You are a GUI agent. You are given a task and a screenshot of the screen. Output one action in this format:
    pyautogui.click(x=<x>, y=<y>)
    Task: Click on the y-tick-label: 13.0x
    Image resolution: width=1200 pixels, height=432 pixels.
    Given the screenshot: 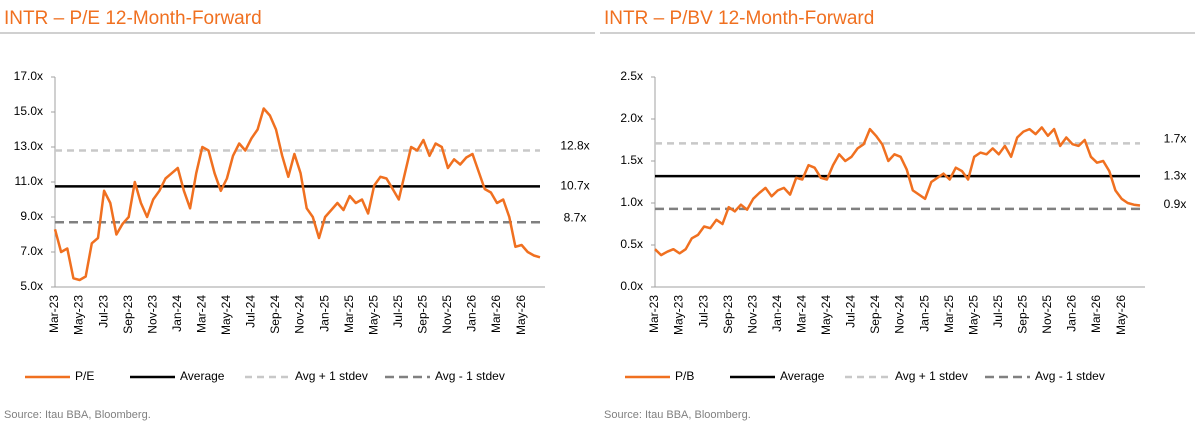 What is the action you would take?
    pyautogui.click(x=28, y=146)
    